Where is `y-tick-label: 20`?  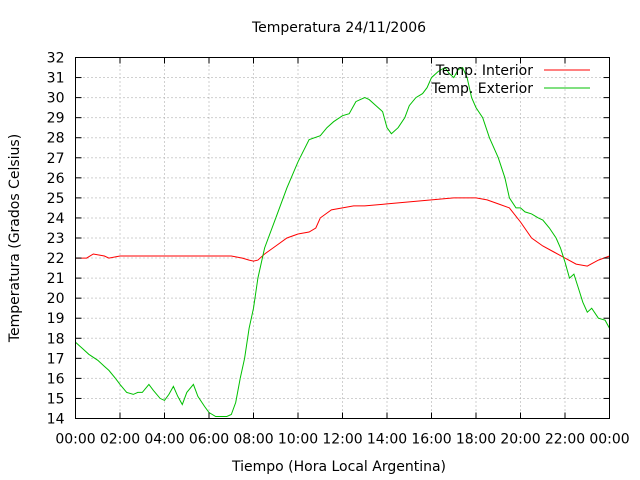 y-tick-label: 20 is located at coordinates (56, 299).